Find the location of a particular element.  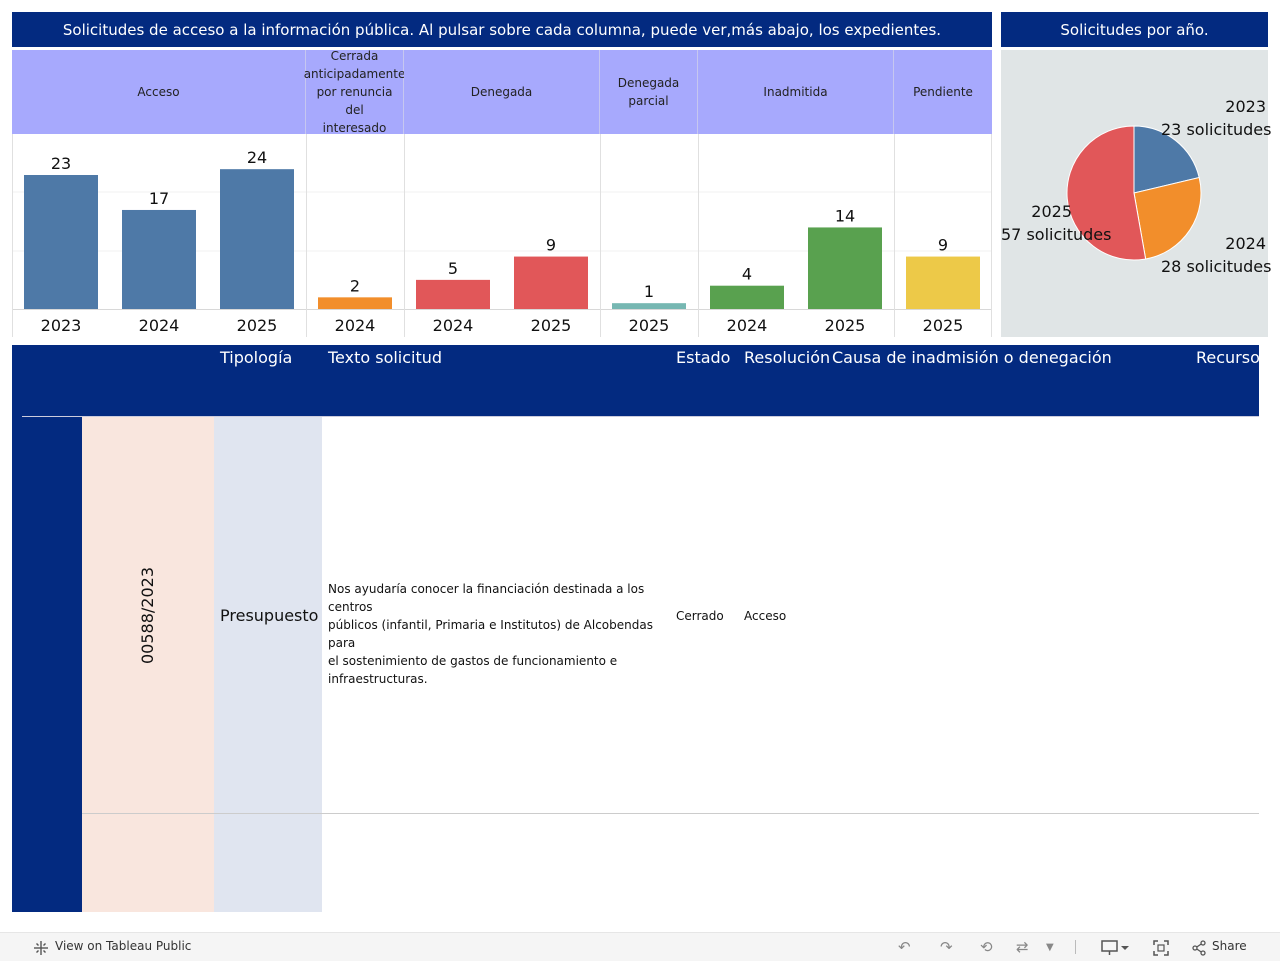

fullscreen-icon is located at coordinates (1161, 948).